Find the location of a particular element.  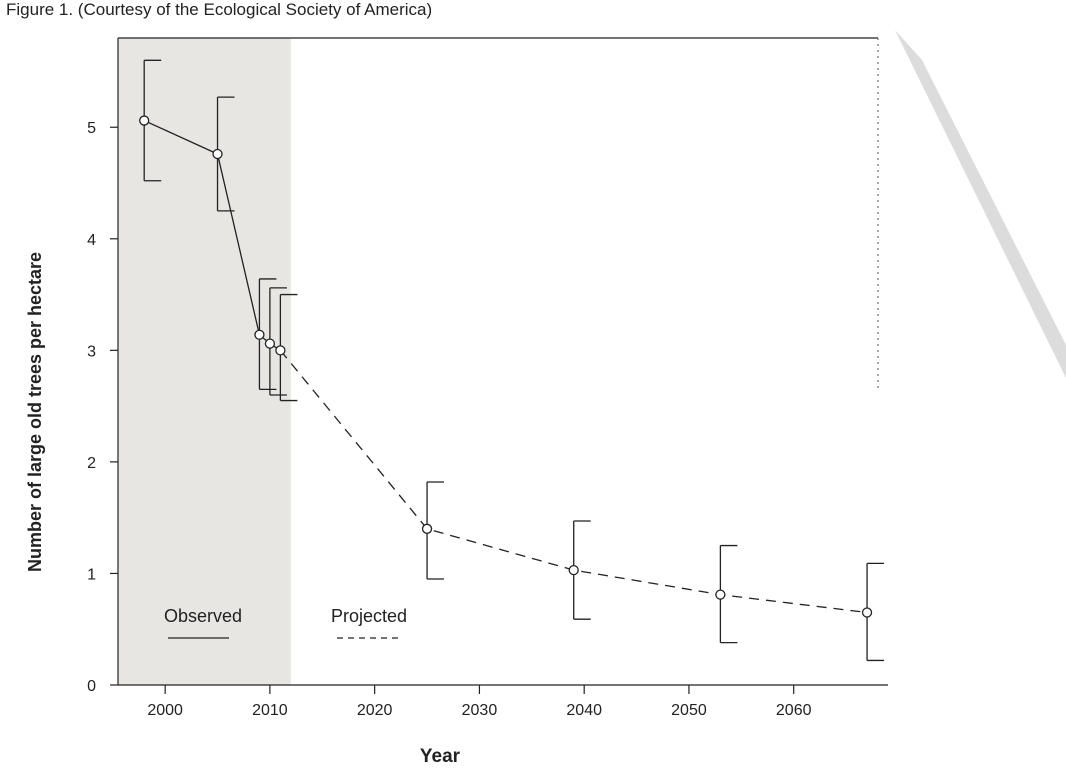

y-tick-label: 0 is located at coordinates (91, 686).